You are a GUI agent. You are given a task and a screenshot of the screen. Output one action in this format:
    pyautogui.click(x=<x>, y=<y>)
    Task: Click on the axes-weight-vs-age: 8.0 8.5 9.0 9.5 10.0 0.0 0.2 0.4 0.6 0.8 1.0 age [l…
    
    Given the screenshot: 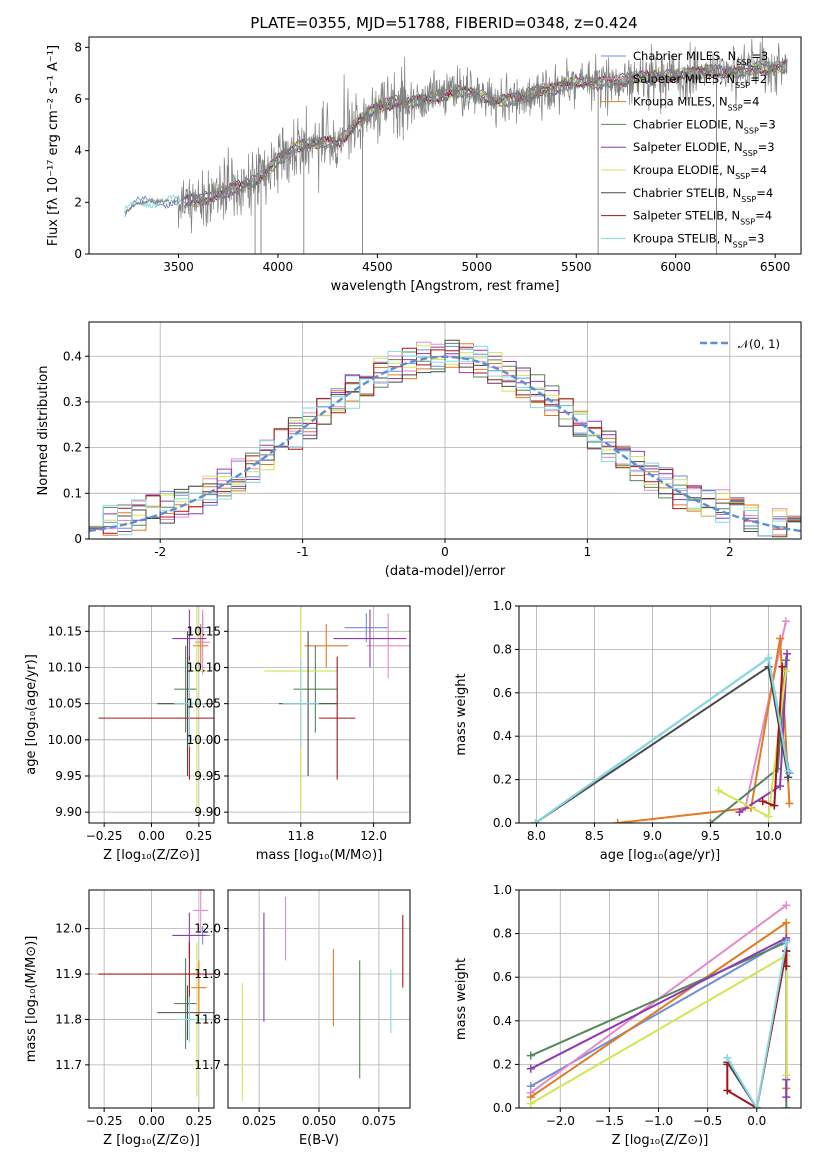 What is the action you would take?
    pyautogui.click(x=628, y=731)
    